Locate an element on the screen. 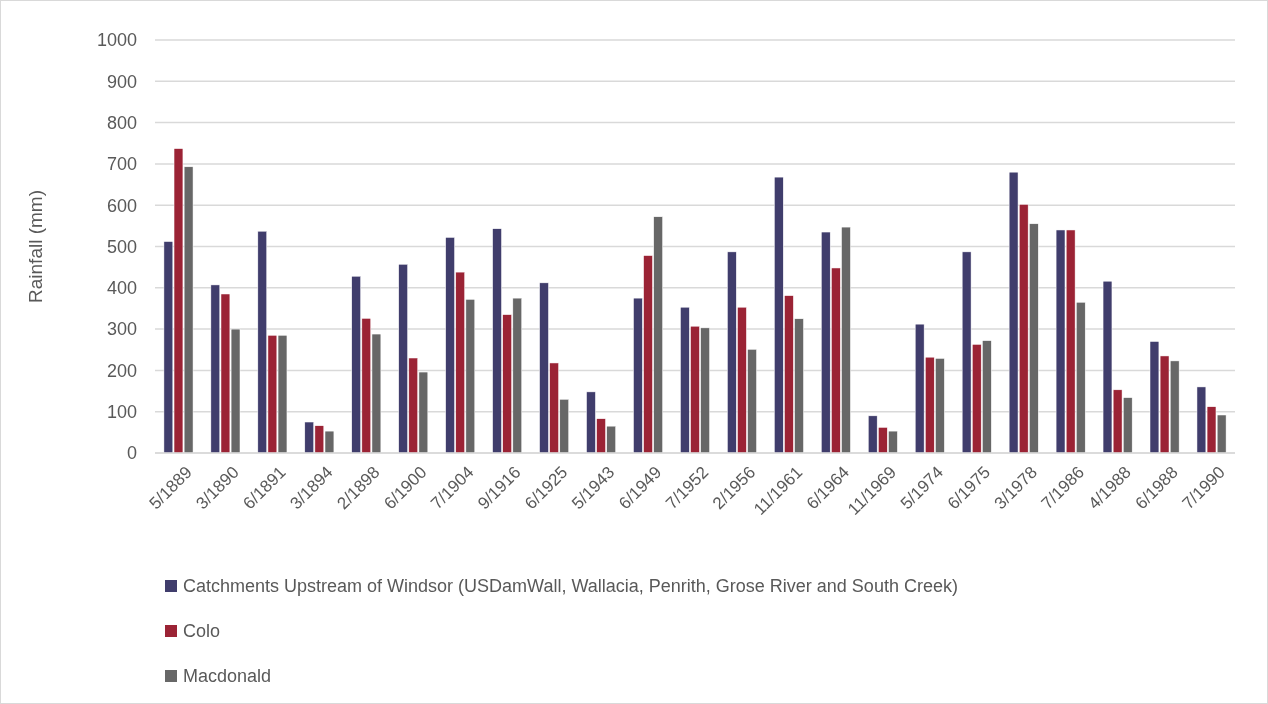 This screenshot has height=704, width=1268. y-tick-label: 500 is located at coordinates (121, 246).